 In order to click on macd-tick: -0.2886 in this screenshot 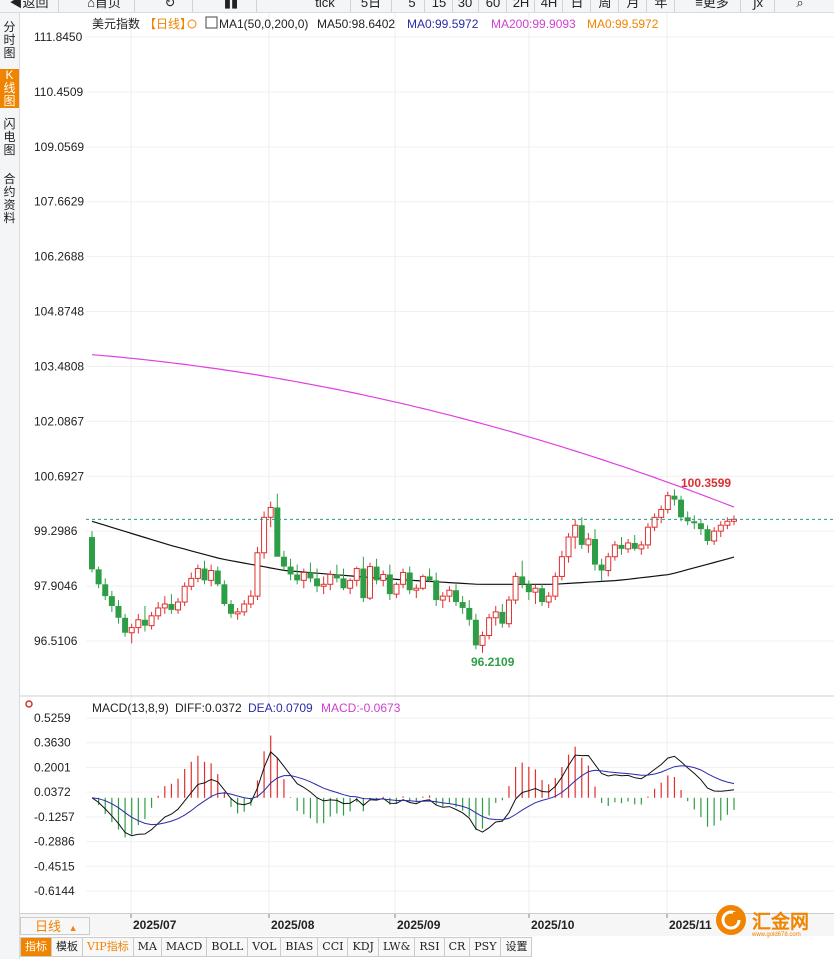, I will do `click(54, 842)`.